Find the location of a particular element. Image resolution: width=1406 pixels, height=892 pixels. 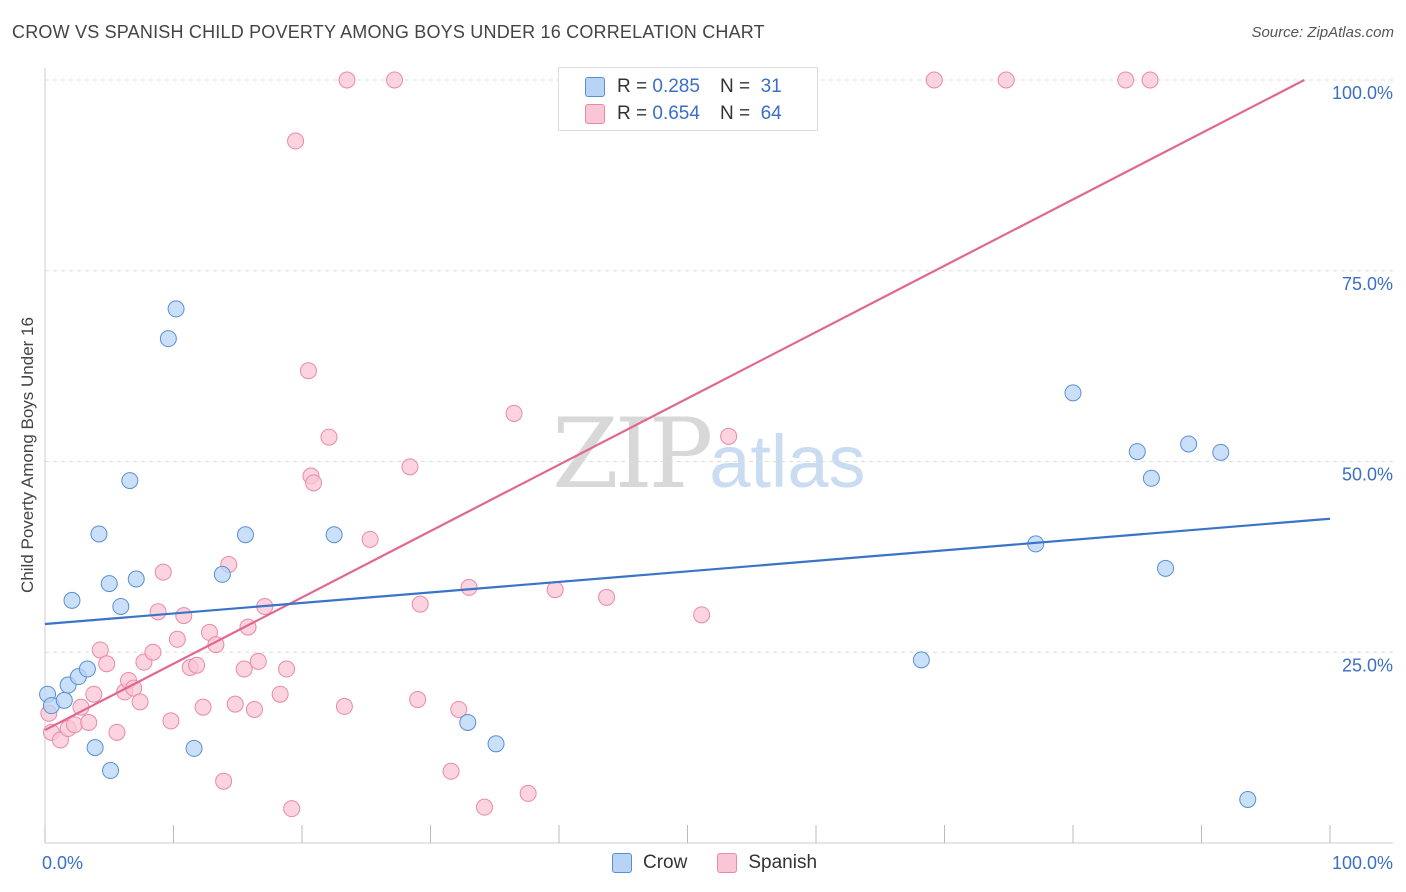

y-axis-label: Child Poverty Among Boys Under 16 is located at coordinates (27, 455).